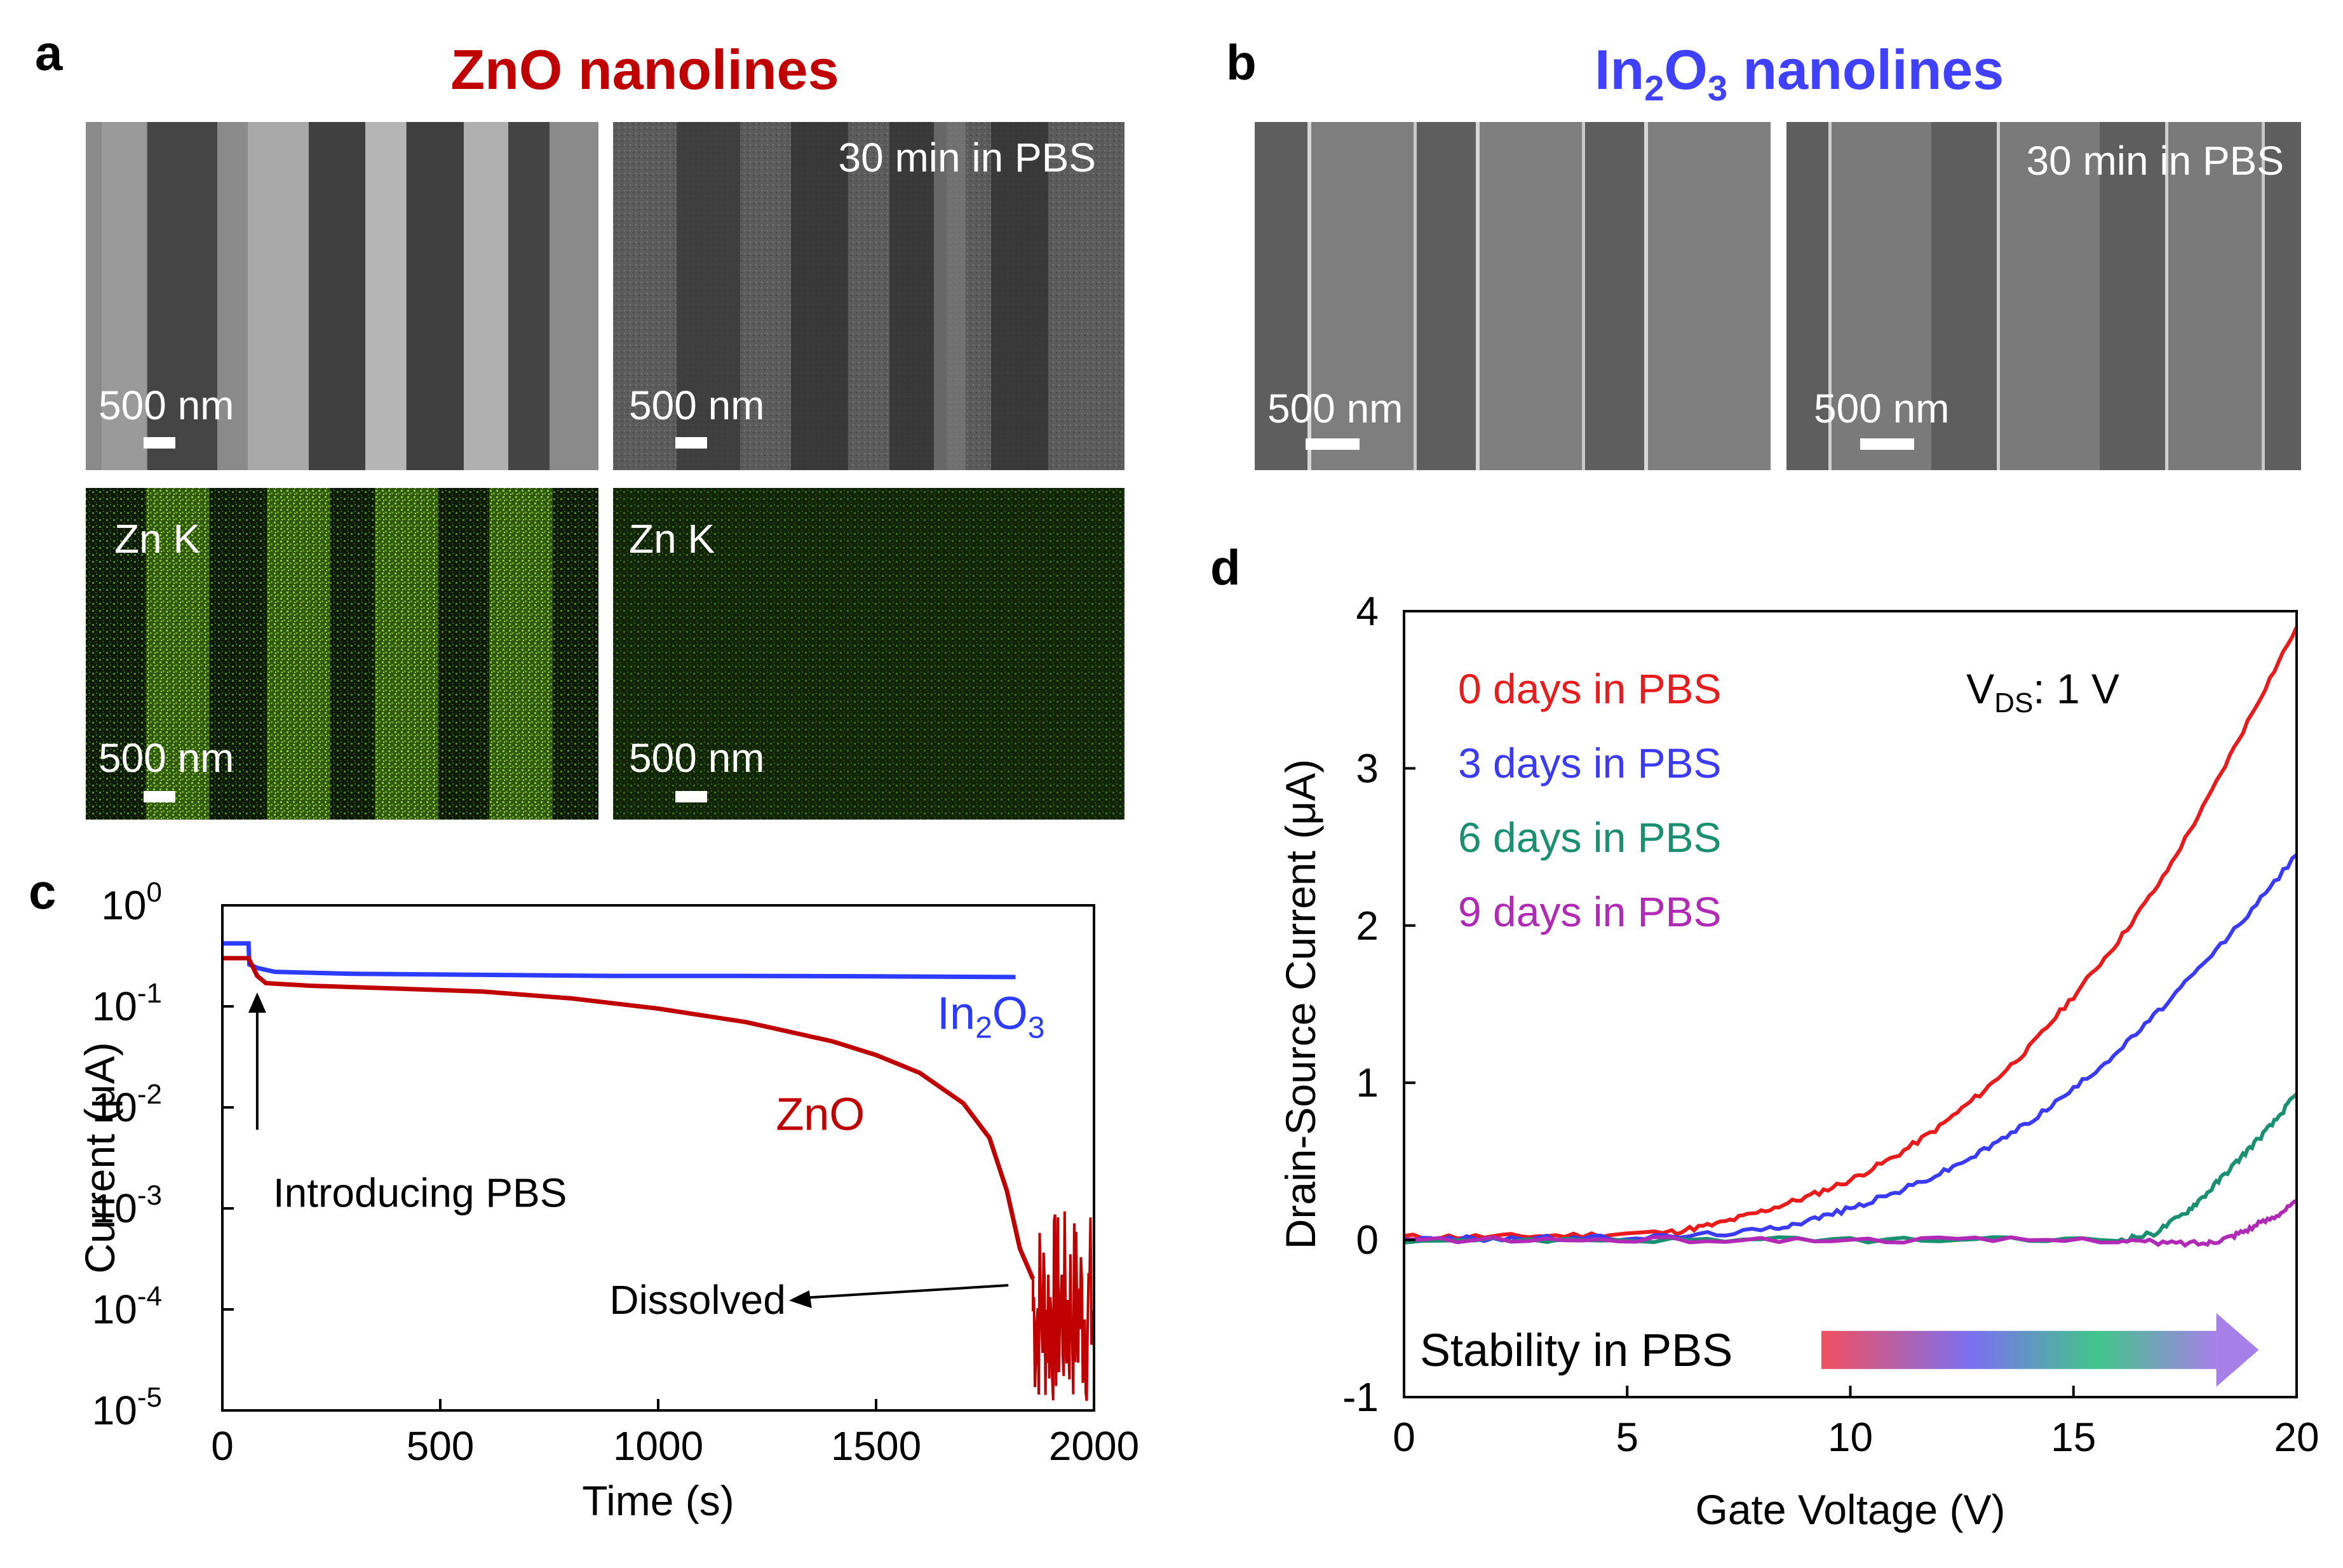  Describe the element at coordinates (1881, 408) in the screenshot. I see `scale-bar-text-b2: 500 nm` at that location.